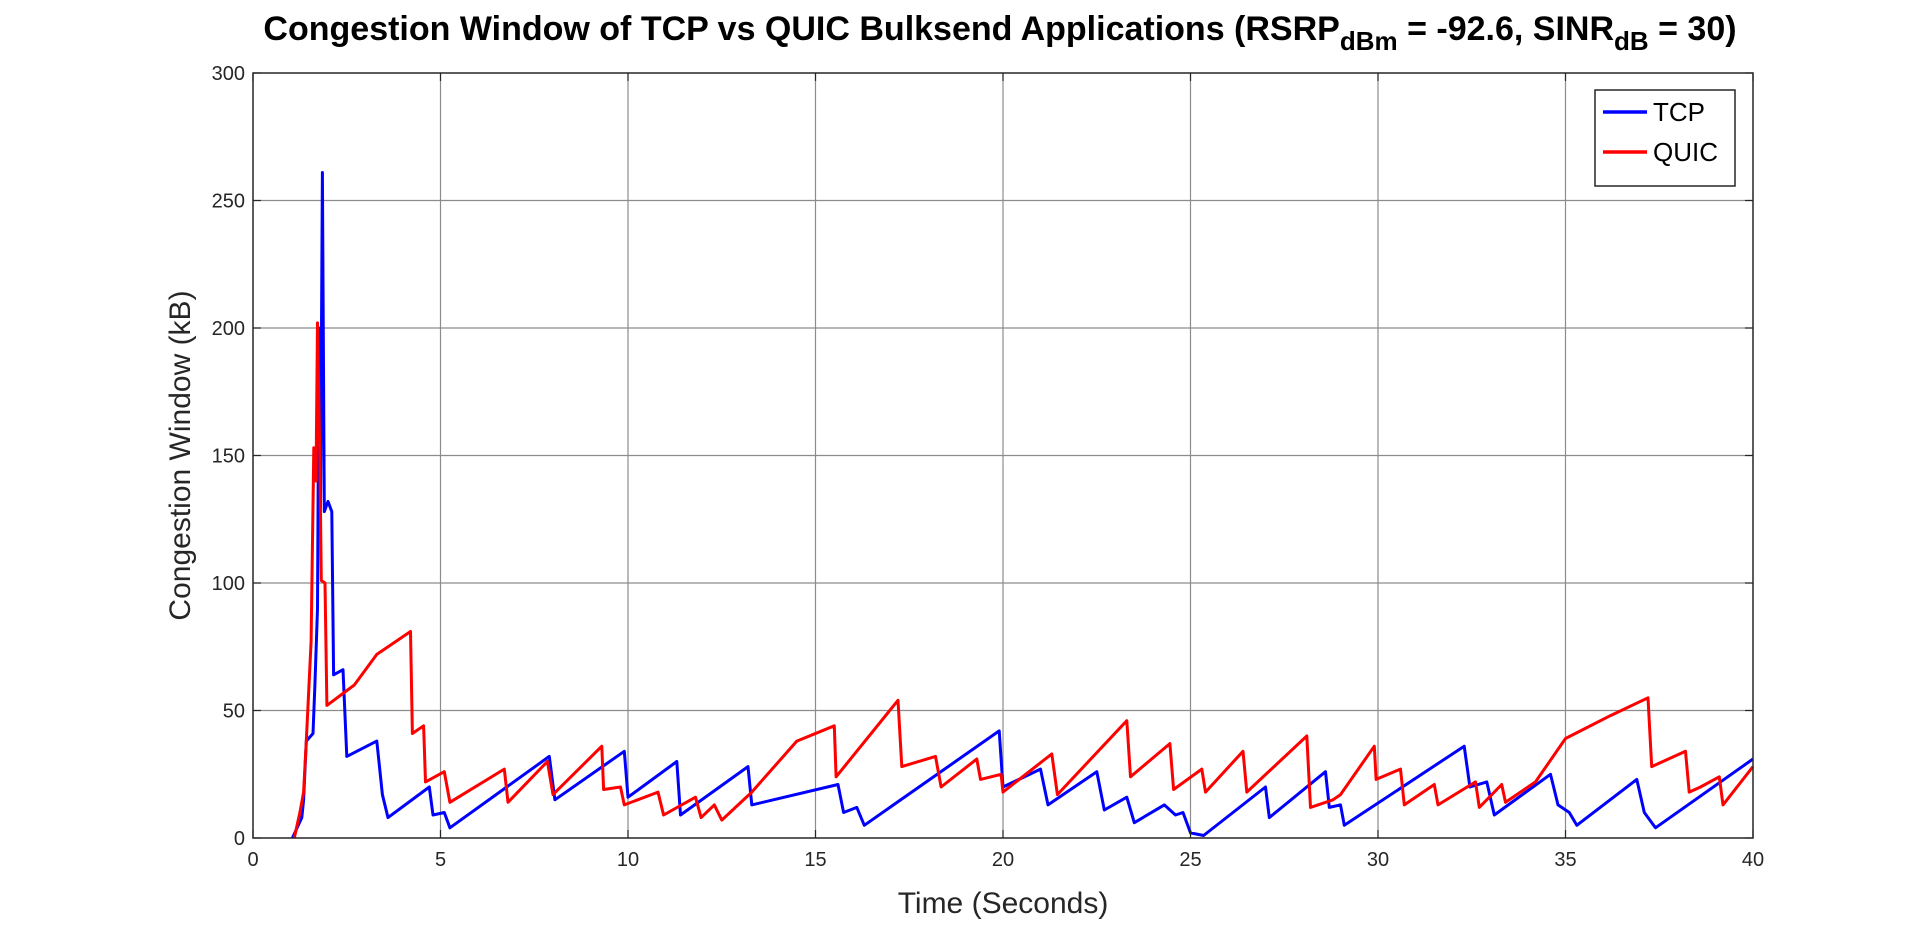 This screenshot has width=1920, height=936. I want to click on y-tick-label: 0, so click(239, 839).